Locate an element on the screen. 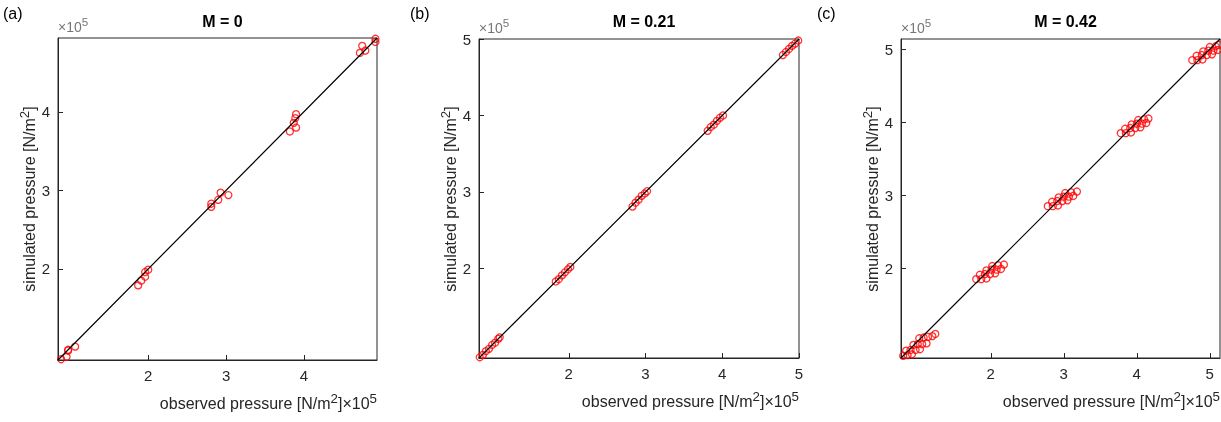 The image size is (1221, 422). text: (a) is located at coordinates (13, 13).